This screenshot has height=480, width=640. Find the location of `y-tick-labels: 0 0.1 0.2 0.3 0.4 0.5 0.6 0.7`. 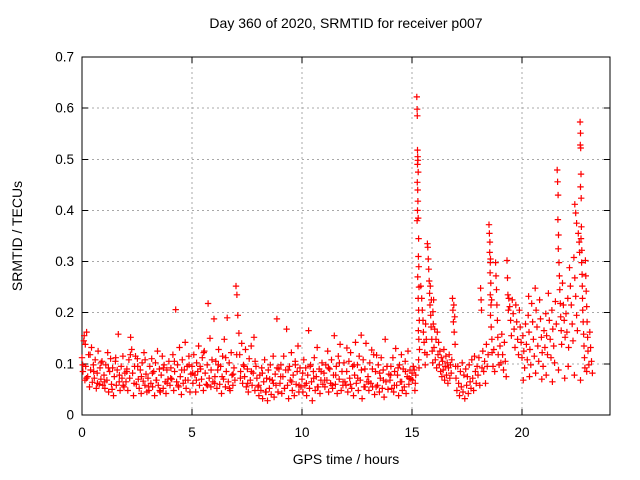

y-tick-labels: 0 0.1 0.2 0.3 0.4 0.5 0.6 0.7 is located at coordinates (64, 236).